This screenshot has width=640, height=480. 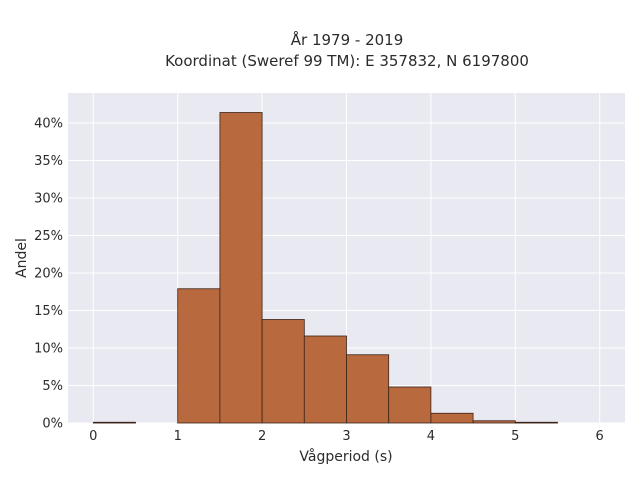 I want to click on x-axis-label: Vågperiod (s), so click(x=345, y=456).